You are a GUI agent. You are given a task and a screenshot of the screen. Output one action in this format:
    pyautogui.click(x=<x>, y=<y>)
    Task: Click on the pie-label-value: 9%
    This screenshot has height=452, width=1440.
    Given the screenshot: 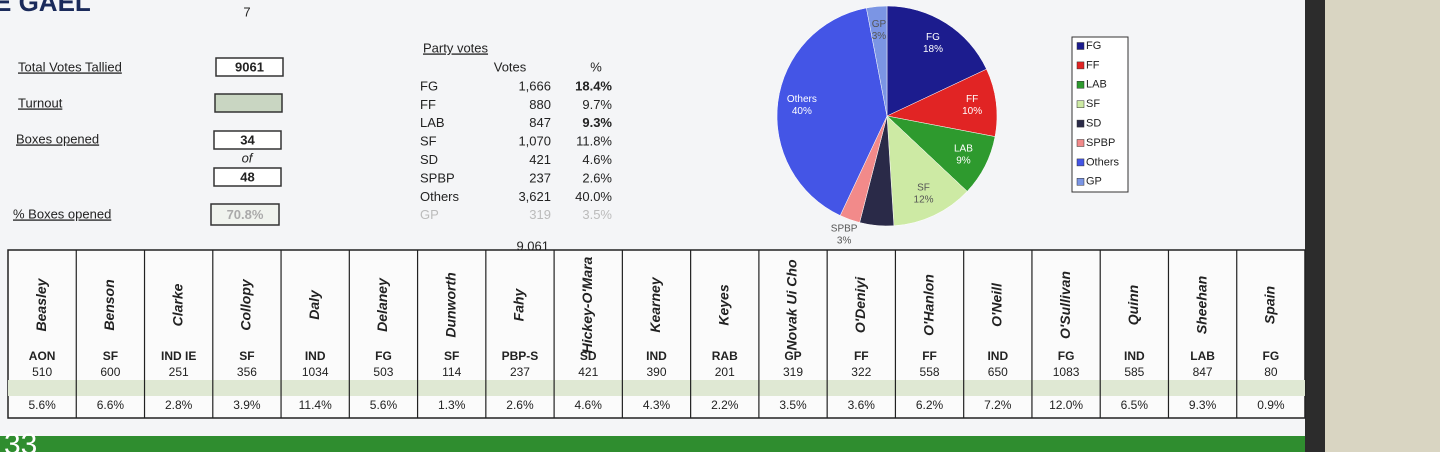 What is the action you would take?
    pyautogui.click(x=963, y=161)
    